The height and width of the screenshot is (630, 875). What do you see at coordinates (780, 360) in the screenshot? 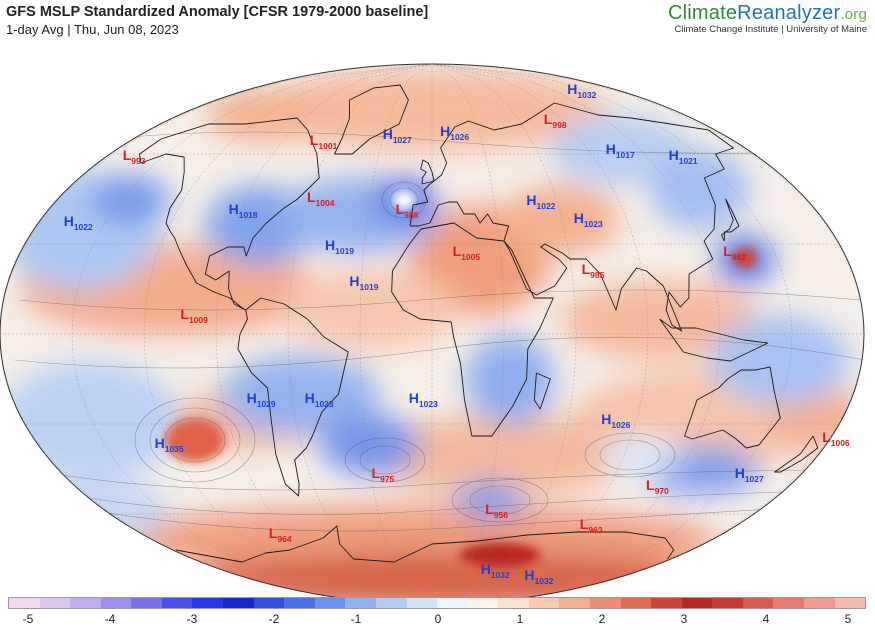
I see `anomaly-cool-westpac` at bounding box center [780, 360].